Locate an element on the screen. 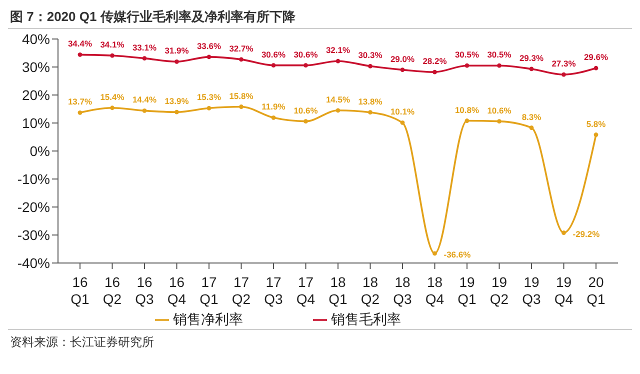 The image size is (640, 374). x-tick-label: 17 Q1 is located at coordinates (209, 290).